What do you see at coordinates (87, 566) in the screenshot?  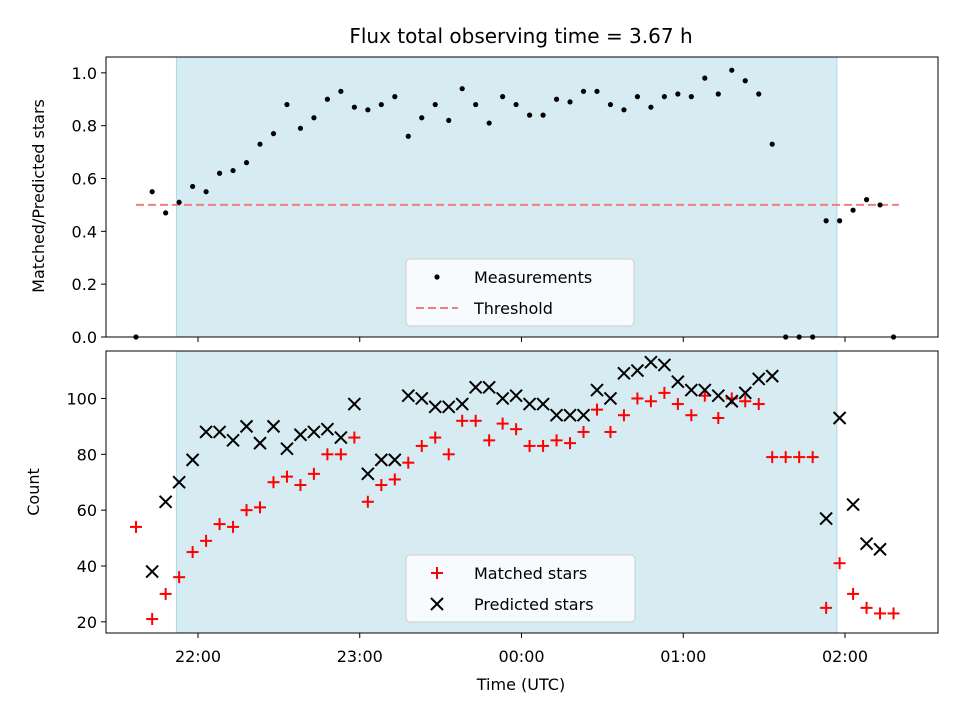 I see `y-tick-label: 40` at bounding box center [87, 566].